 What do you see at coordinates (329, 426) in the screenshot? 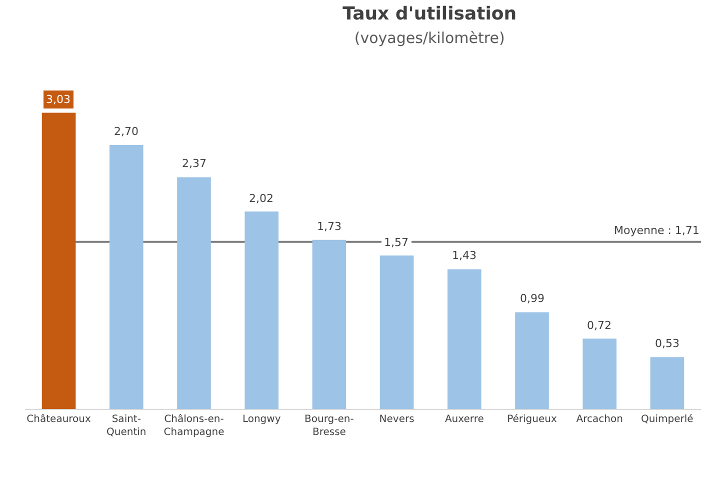
I see `x-tick-label: Bourg-en-Bresse` at bounding box center [329, 426].